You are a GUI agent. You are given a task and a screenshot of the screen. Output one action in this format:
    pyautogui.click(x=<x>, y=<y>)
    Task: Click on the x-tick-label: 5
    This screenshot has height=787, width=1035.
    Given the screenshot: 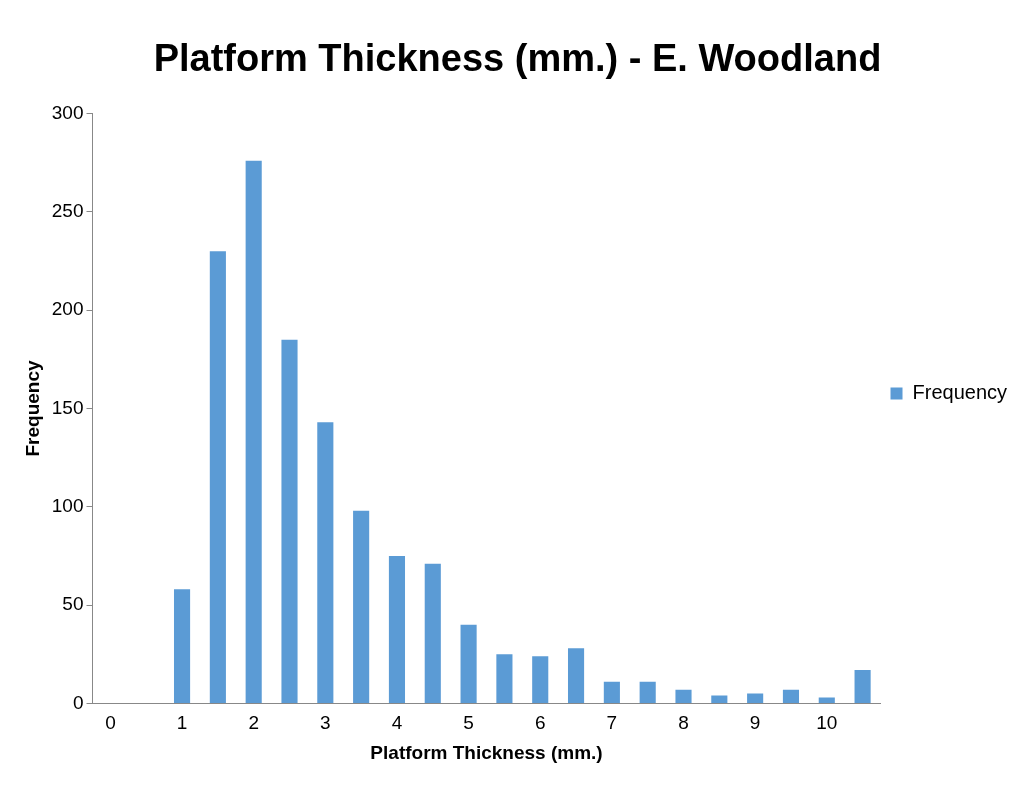 What is the action you would take?
    pyautogui.click(x=468, y=723)
    